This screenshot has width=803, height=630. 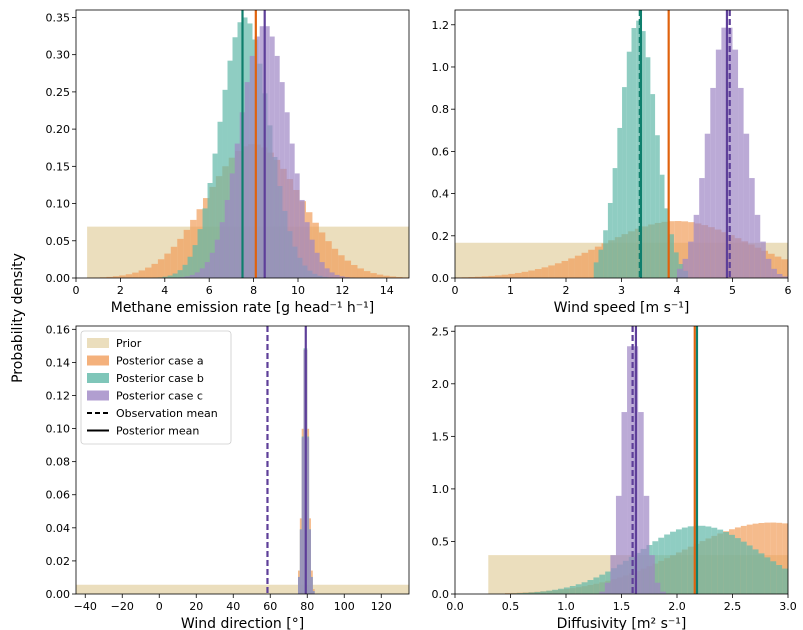 What do you see at coordinates (58, 129) in the screenshot?
I see `y-tick-label: 0.20` at bounding box center [58, 129].